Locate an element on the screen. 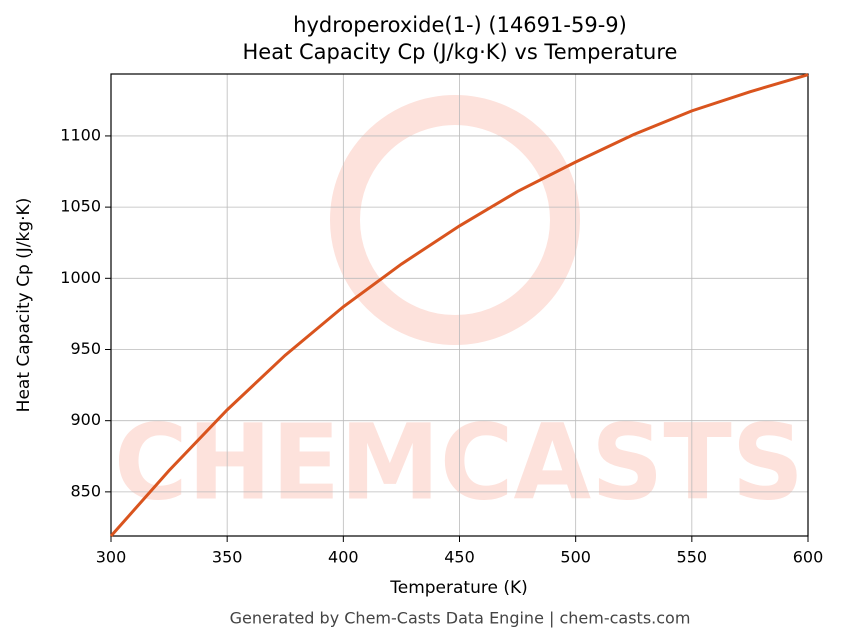 The width and height of the screenshot is (843, 644). x-axis-label: Temperature (K) is located at coordinates (458, 588).